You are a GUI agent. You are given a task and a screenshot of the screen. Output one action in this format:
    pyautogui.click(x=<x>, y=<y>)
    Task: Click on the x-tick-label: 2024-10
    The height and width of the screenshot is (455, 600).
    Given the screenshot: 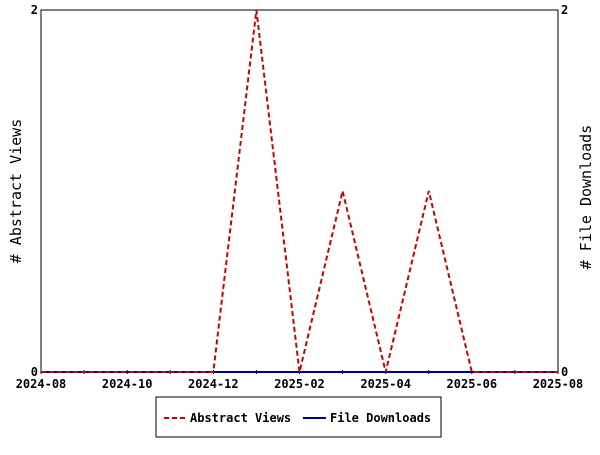 What is the action you would take?
    pyautogui.click(x=127, y=384)
    